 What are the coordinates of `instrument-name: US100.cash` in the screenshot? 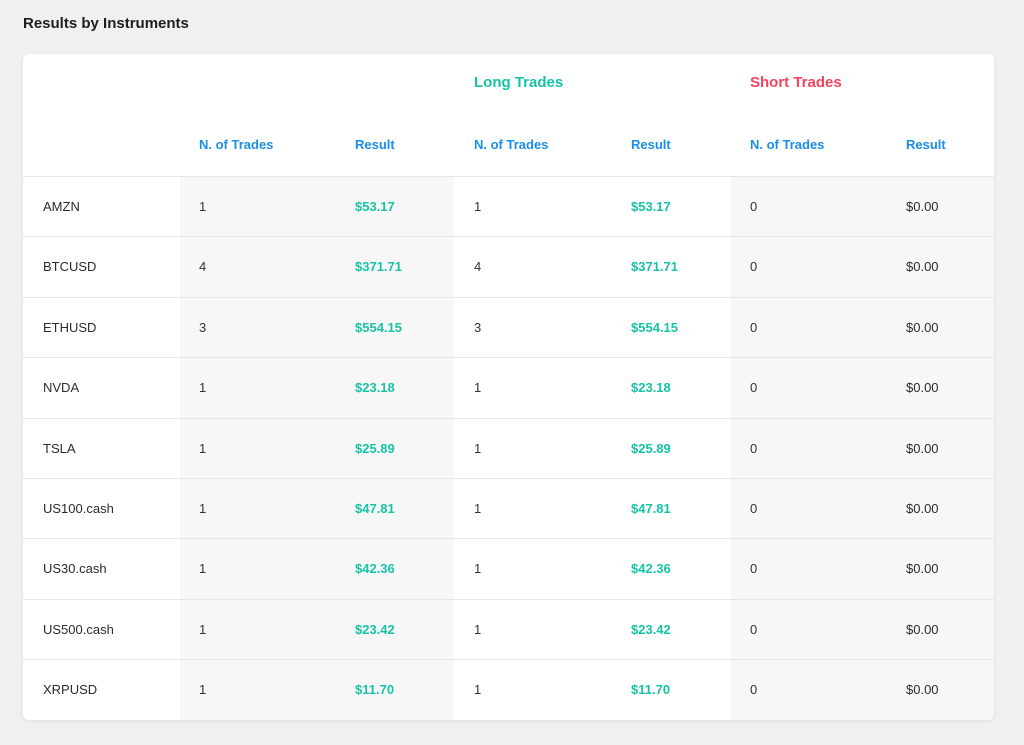 It's located at (78, 508).